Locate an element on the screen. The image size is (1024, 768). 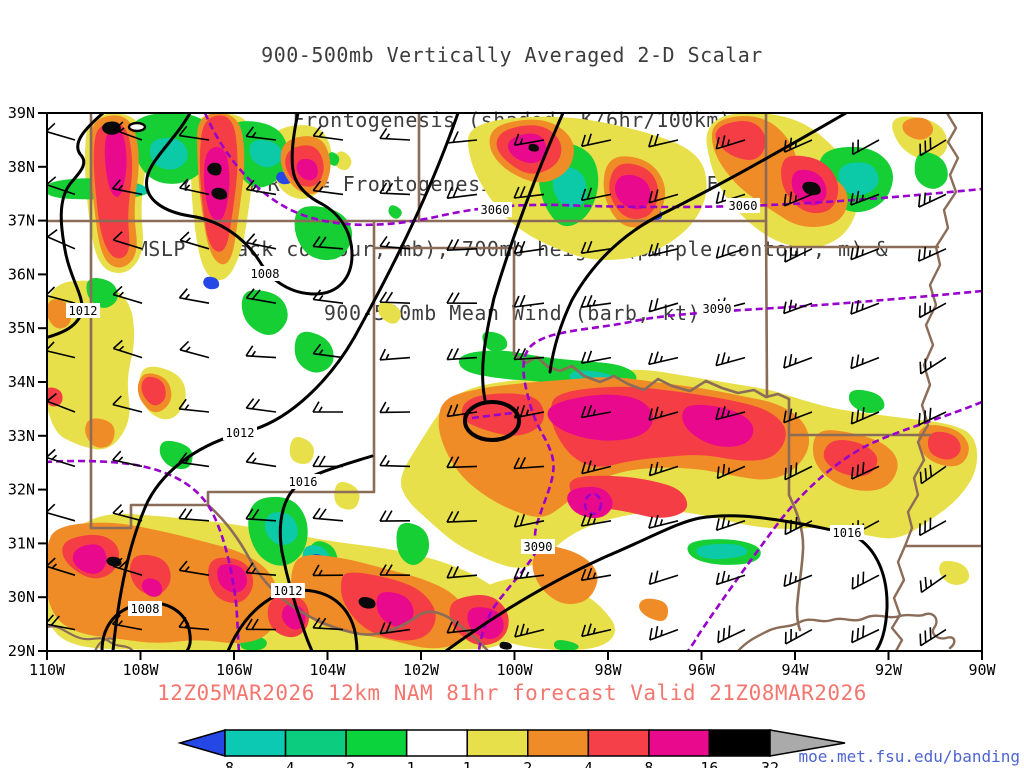
colorbar-tick-label: -2 is located at coordinates (346, 763).